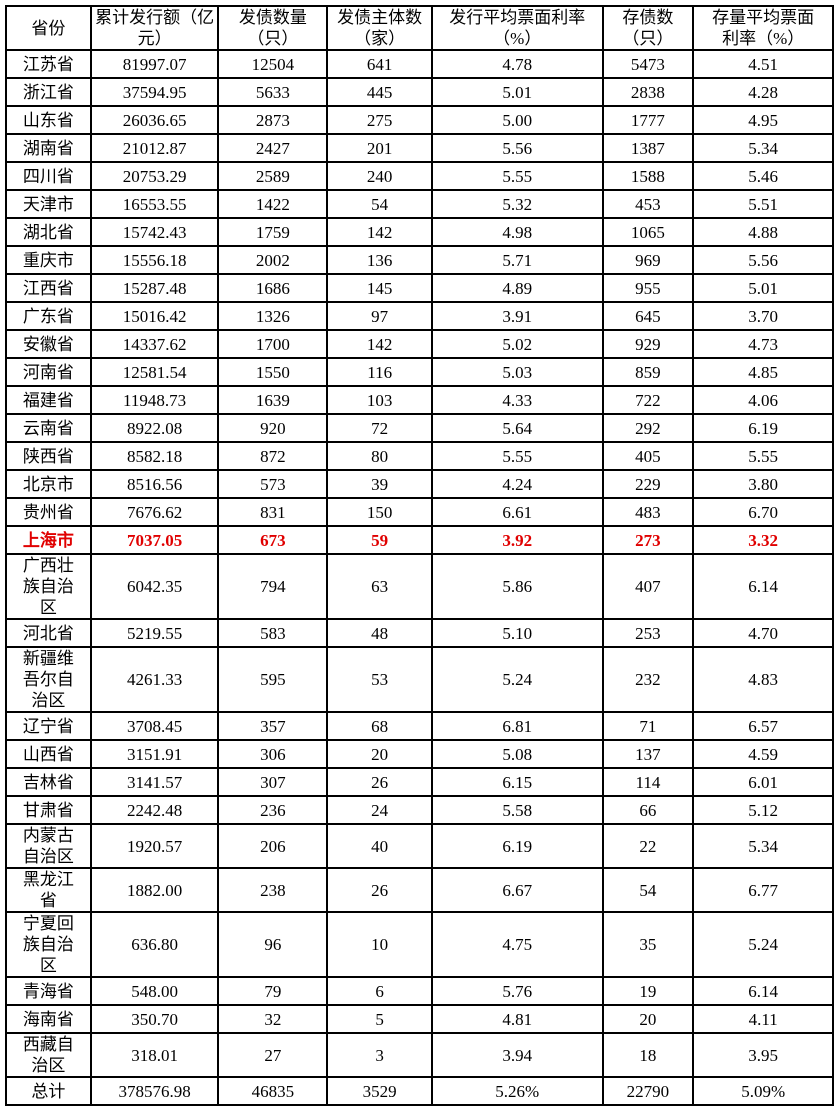 The height and width of the screenshot is (1106, 840). Describe the element at coordinates (763, 679) in the screenshot. I see `cell-avg-outstanding-coupon: 4.83` at that location.